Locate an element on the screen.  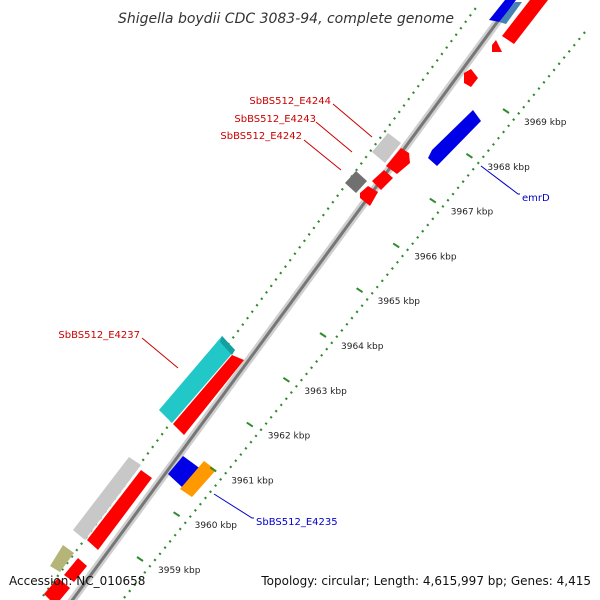
label-E4237: SbBS512_E4237 is located at coordinates (99, 335).